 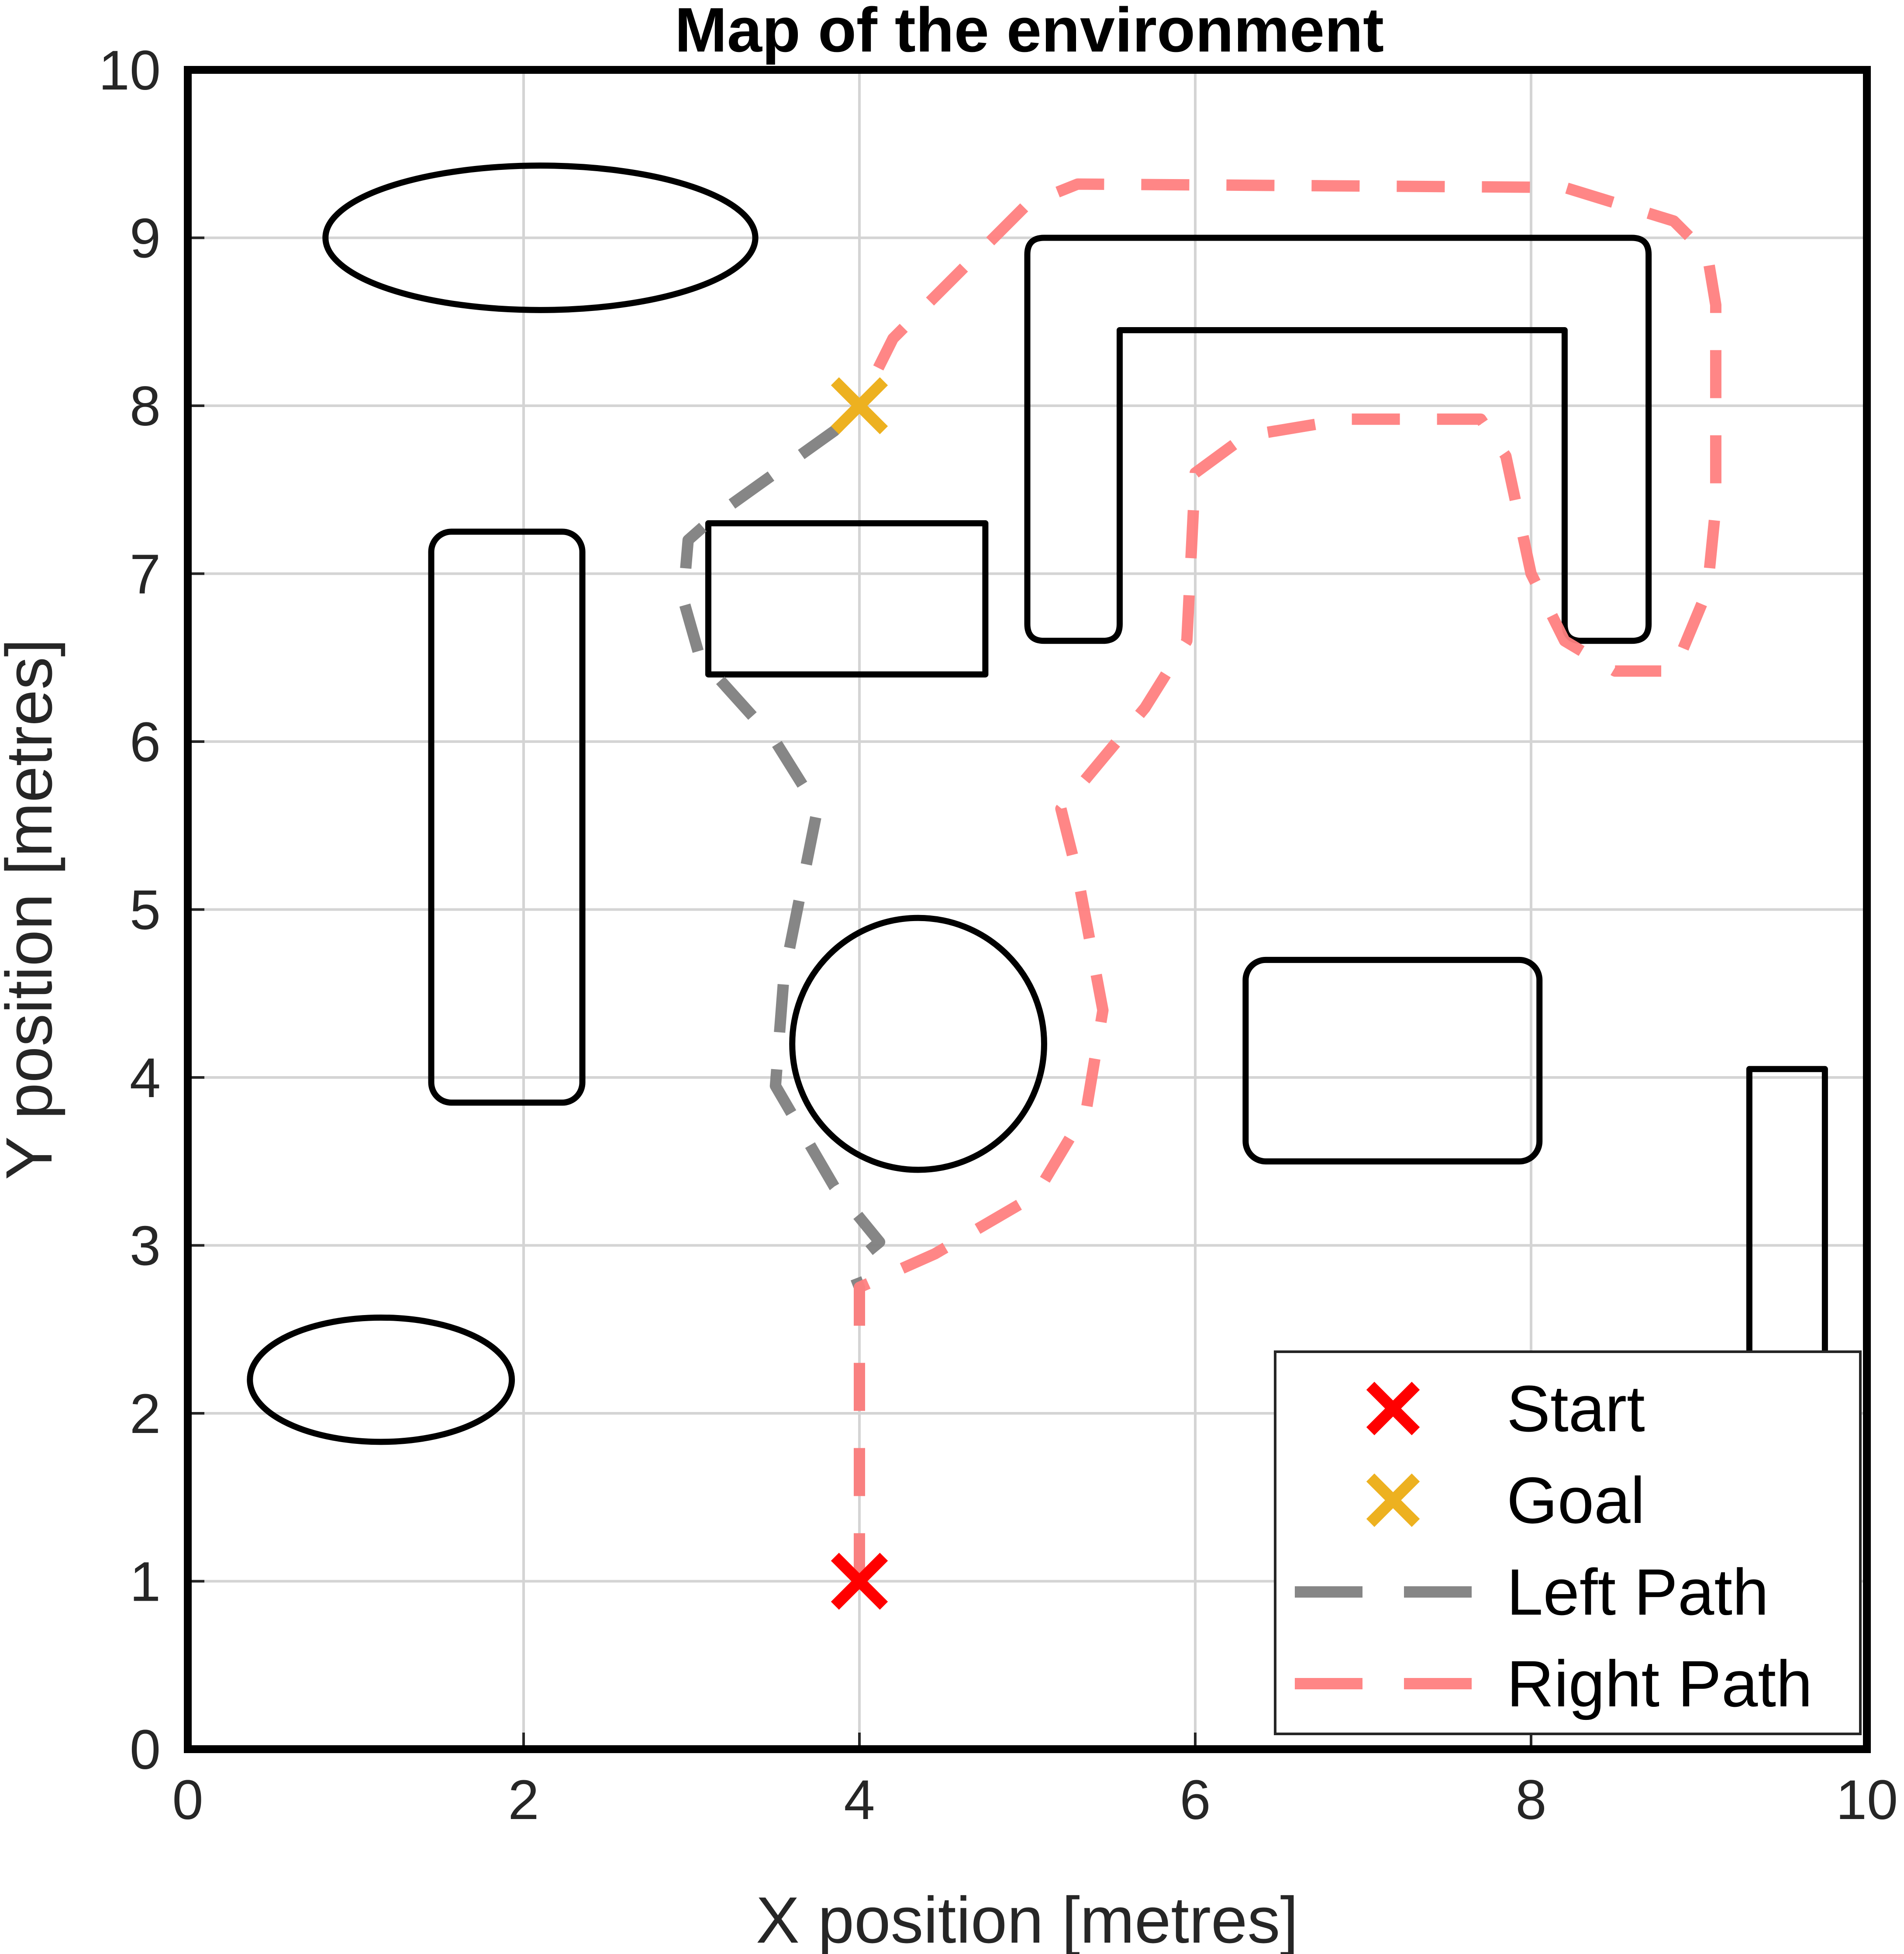 I want to click on start-marker-stroke, so click(x=859, y=1581).